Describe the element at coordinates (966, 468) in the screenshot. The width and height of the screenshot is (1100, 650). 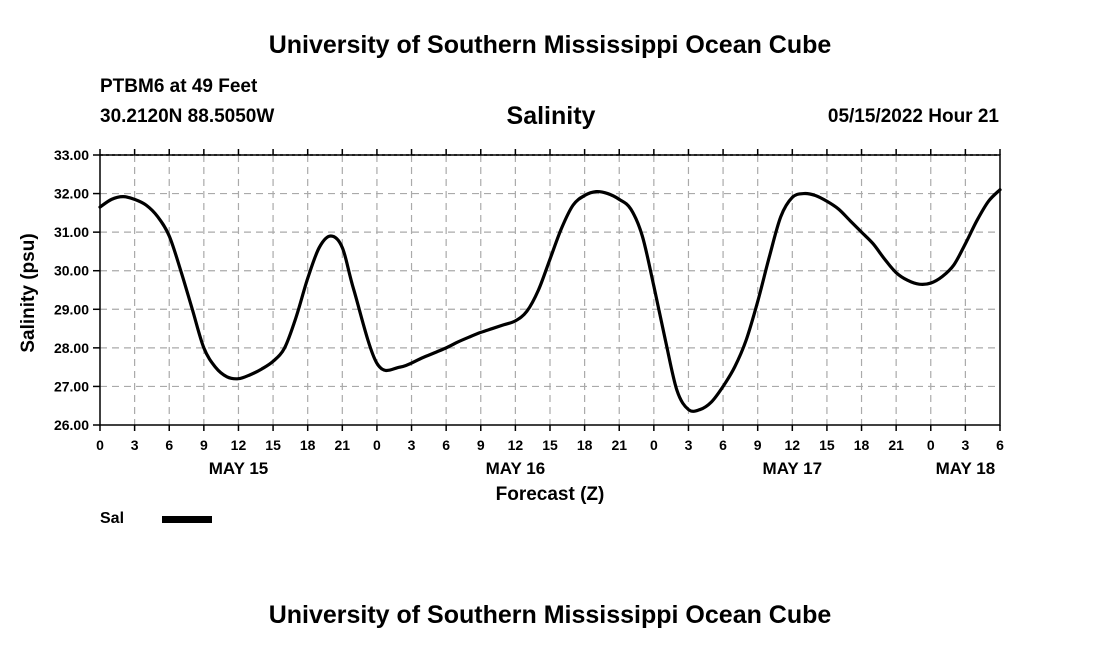
I see `day-label: MAY 18` at that location.